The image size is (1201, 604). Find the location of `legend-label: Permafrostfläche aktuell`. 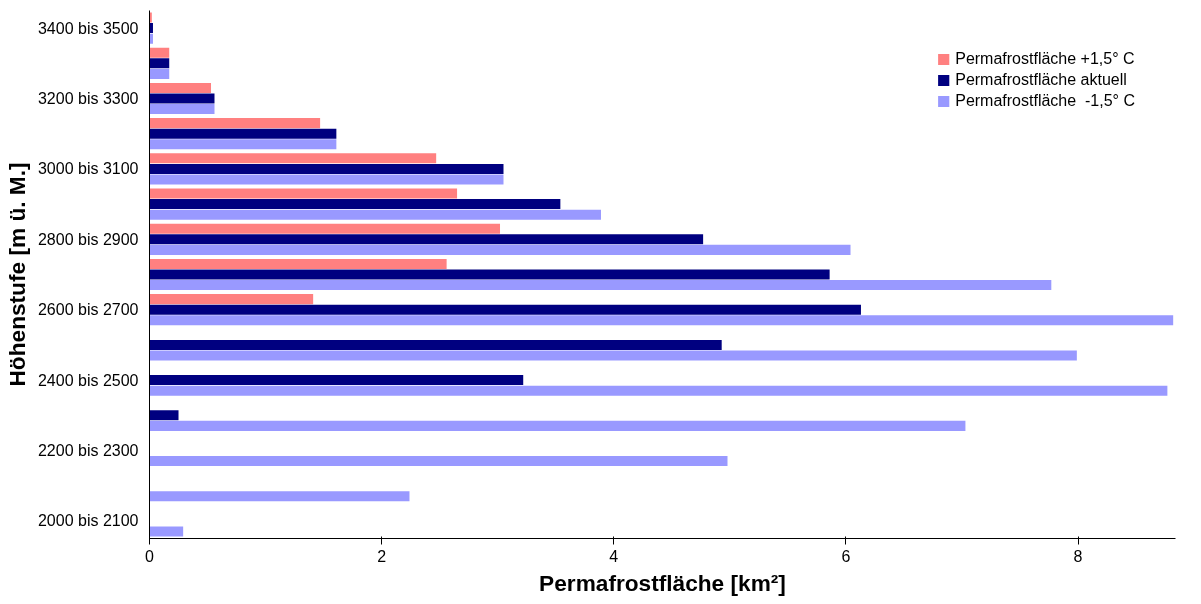

legend-label: Permafrostfläche aktuell is located at coordinates (1041, 80).